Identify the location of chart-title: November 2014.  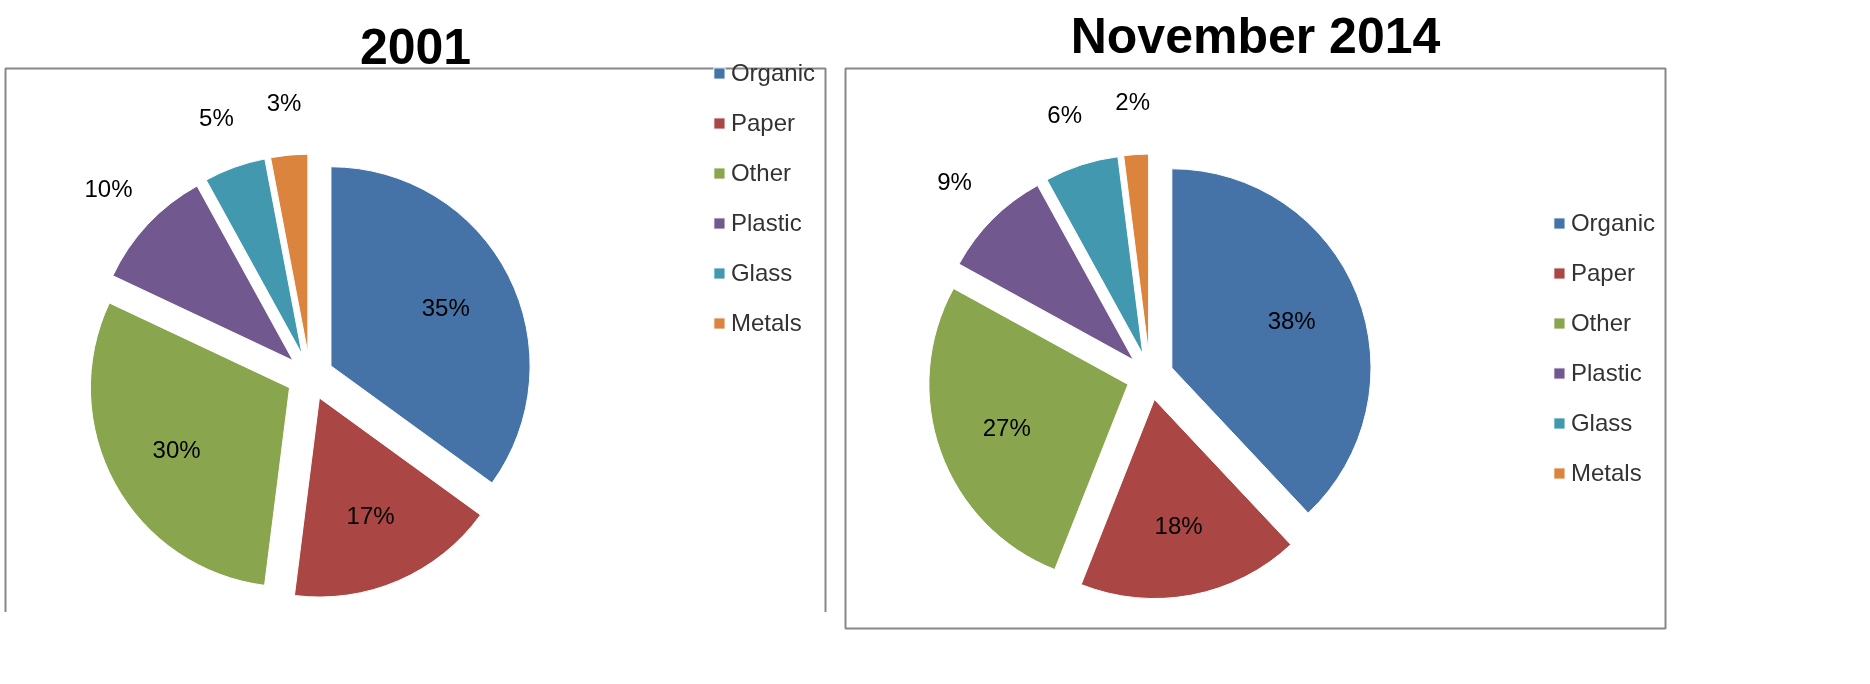
(1255, 35).